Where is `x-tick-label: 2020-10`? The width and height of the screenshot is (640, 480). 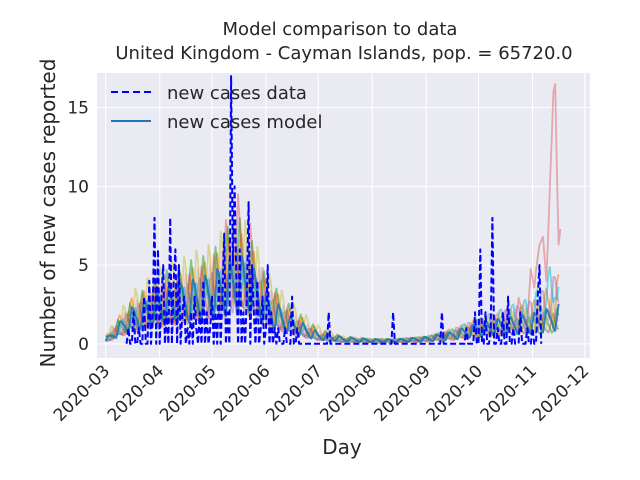
x-tick-label: 2020-10 is located at coordinates (455, 393).